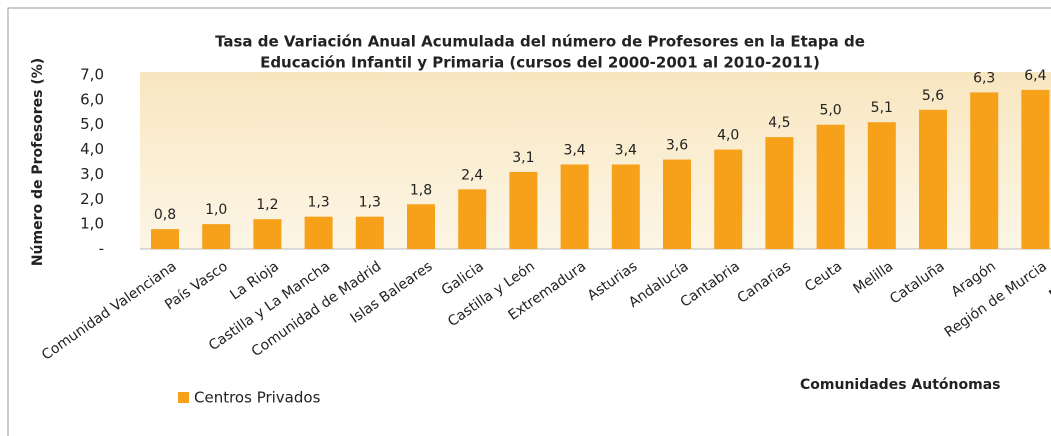 This screenshot has height=436, width=1051. What do you see at coordinates (882, 108) in the screenshot?
I see `value-label: 5,1` at bounding box center [882, 108].